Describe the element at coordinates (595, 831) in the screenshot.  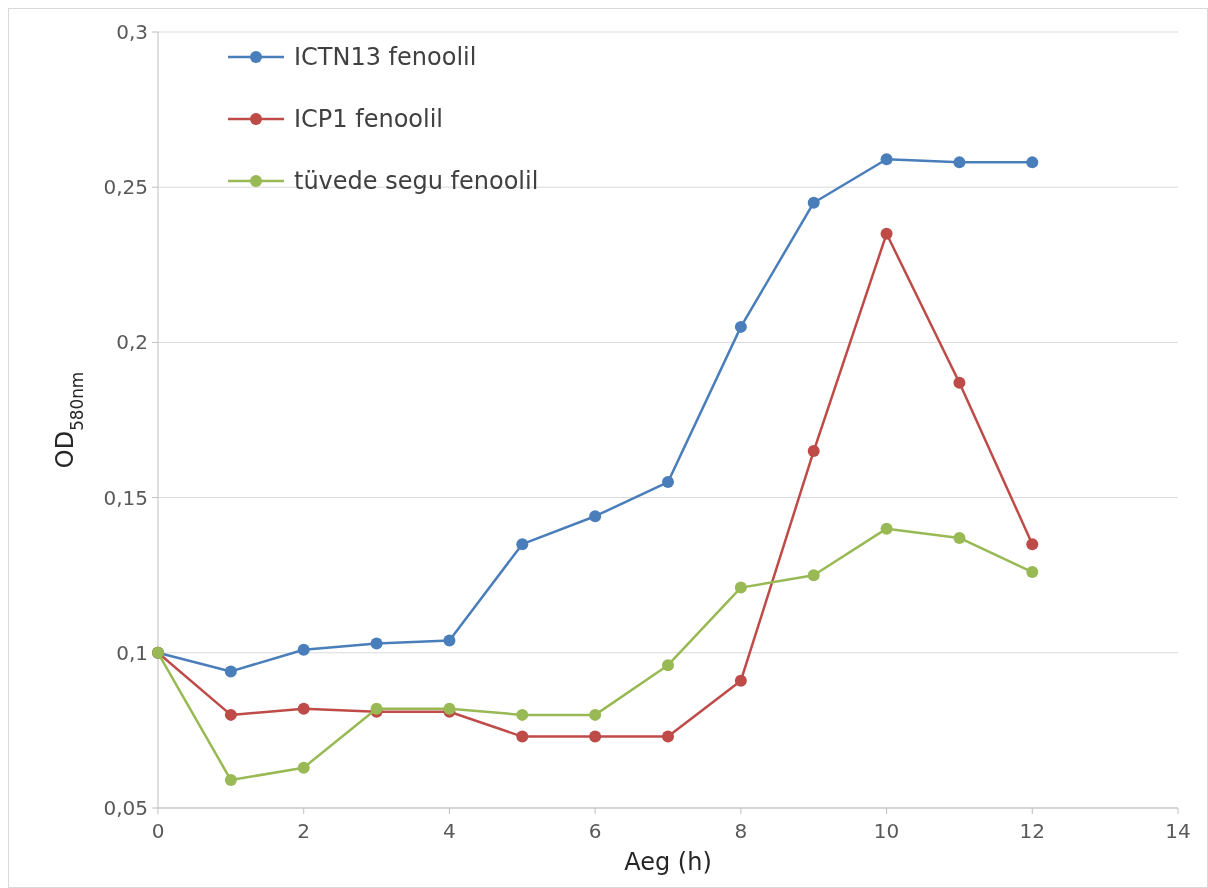
I see `x-tick-label: 6` at that location.